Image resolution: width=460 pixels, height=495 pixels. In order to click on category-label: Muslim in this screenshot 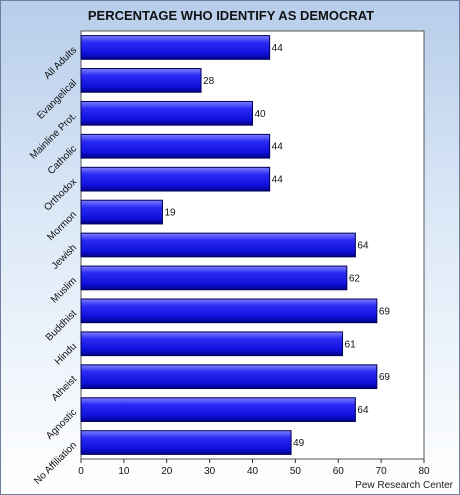, I will do `click(64, 290)`.